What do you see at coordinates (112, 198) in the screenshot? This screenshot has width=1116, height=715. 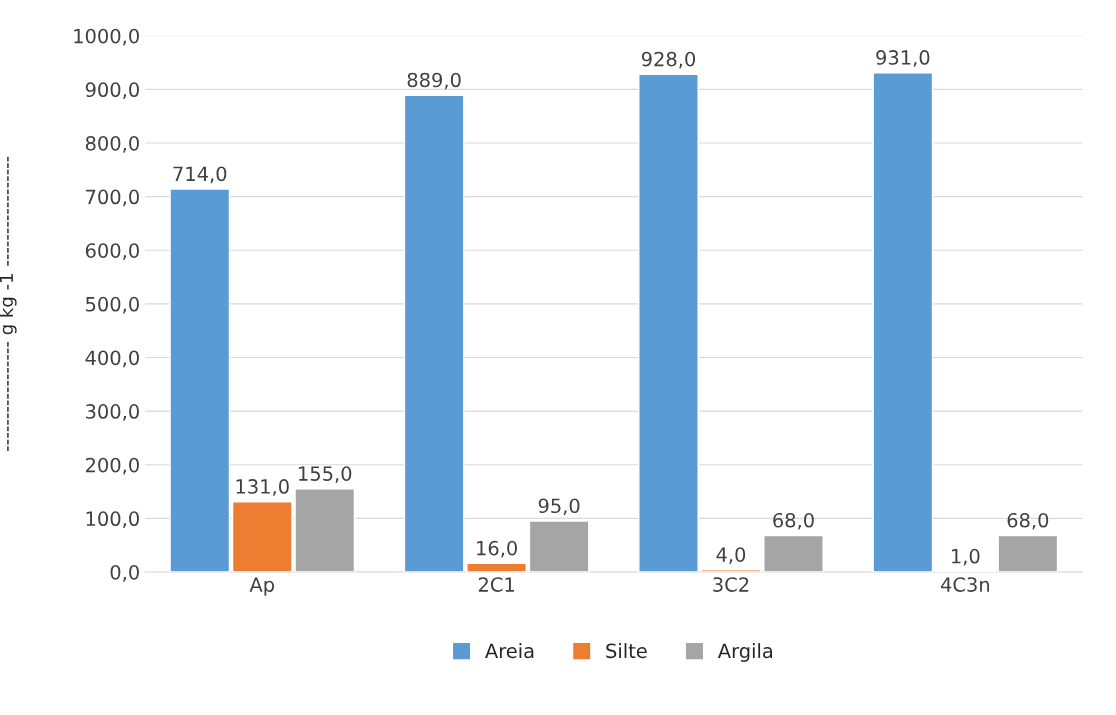 I see `y-tick-label: 700,0` at bounding box center [112, 198].